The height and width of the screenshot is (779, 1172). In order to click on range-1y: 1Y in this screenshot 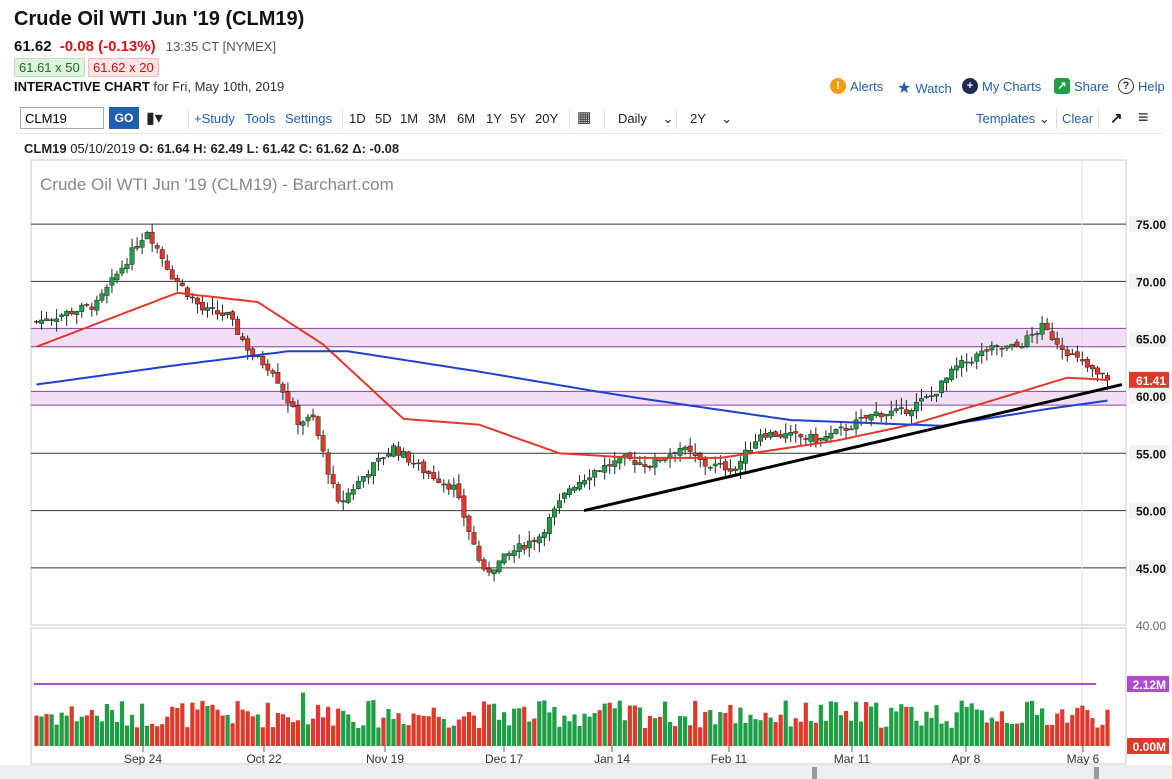, I will do `click(494, 118)`.